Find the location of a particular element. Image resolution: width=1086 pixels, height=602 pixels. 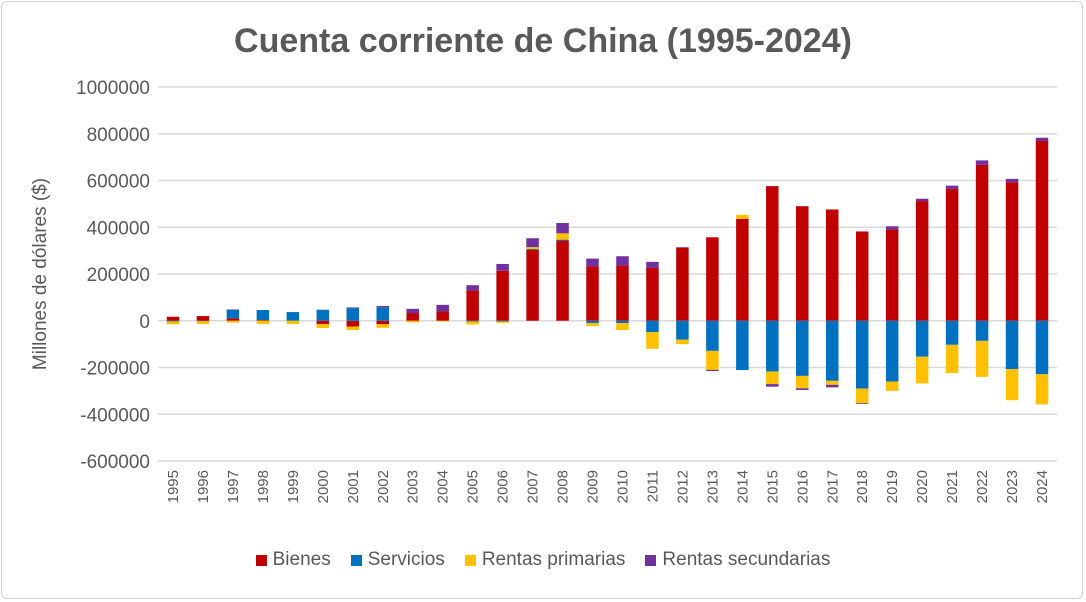

x-tick-label: 2019 is located at coordinates (892, 486).